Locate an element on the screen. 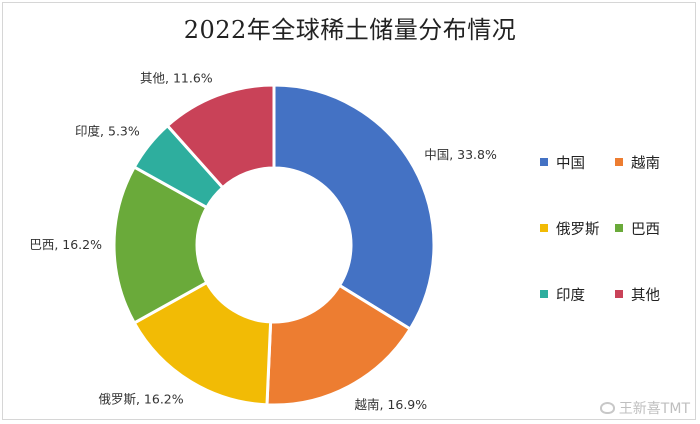 This screenshot has width=700, height=424. legend-row: 印度 其他 is located at coordinates (615, 294).